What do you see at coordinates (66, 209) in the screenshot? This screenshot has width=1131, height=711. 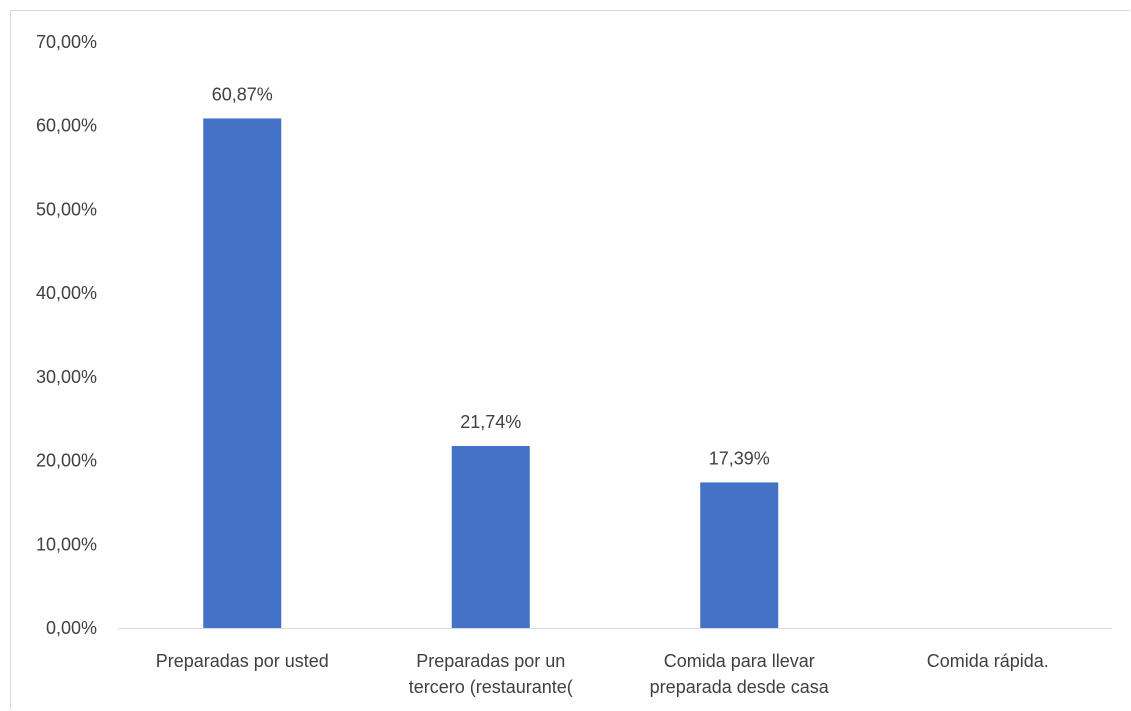 I see `y-tick-label: 50,00%` at bounding box center [66, 209].